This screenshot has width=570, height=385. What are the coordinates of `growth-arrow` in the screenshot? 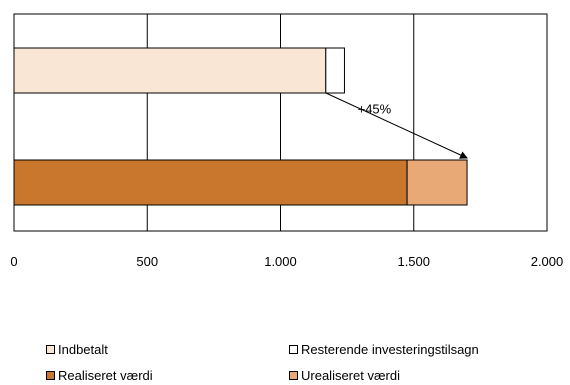 It's located at (396, 125).